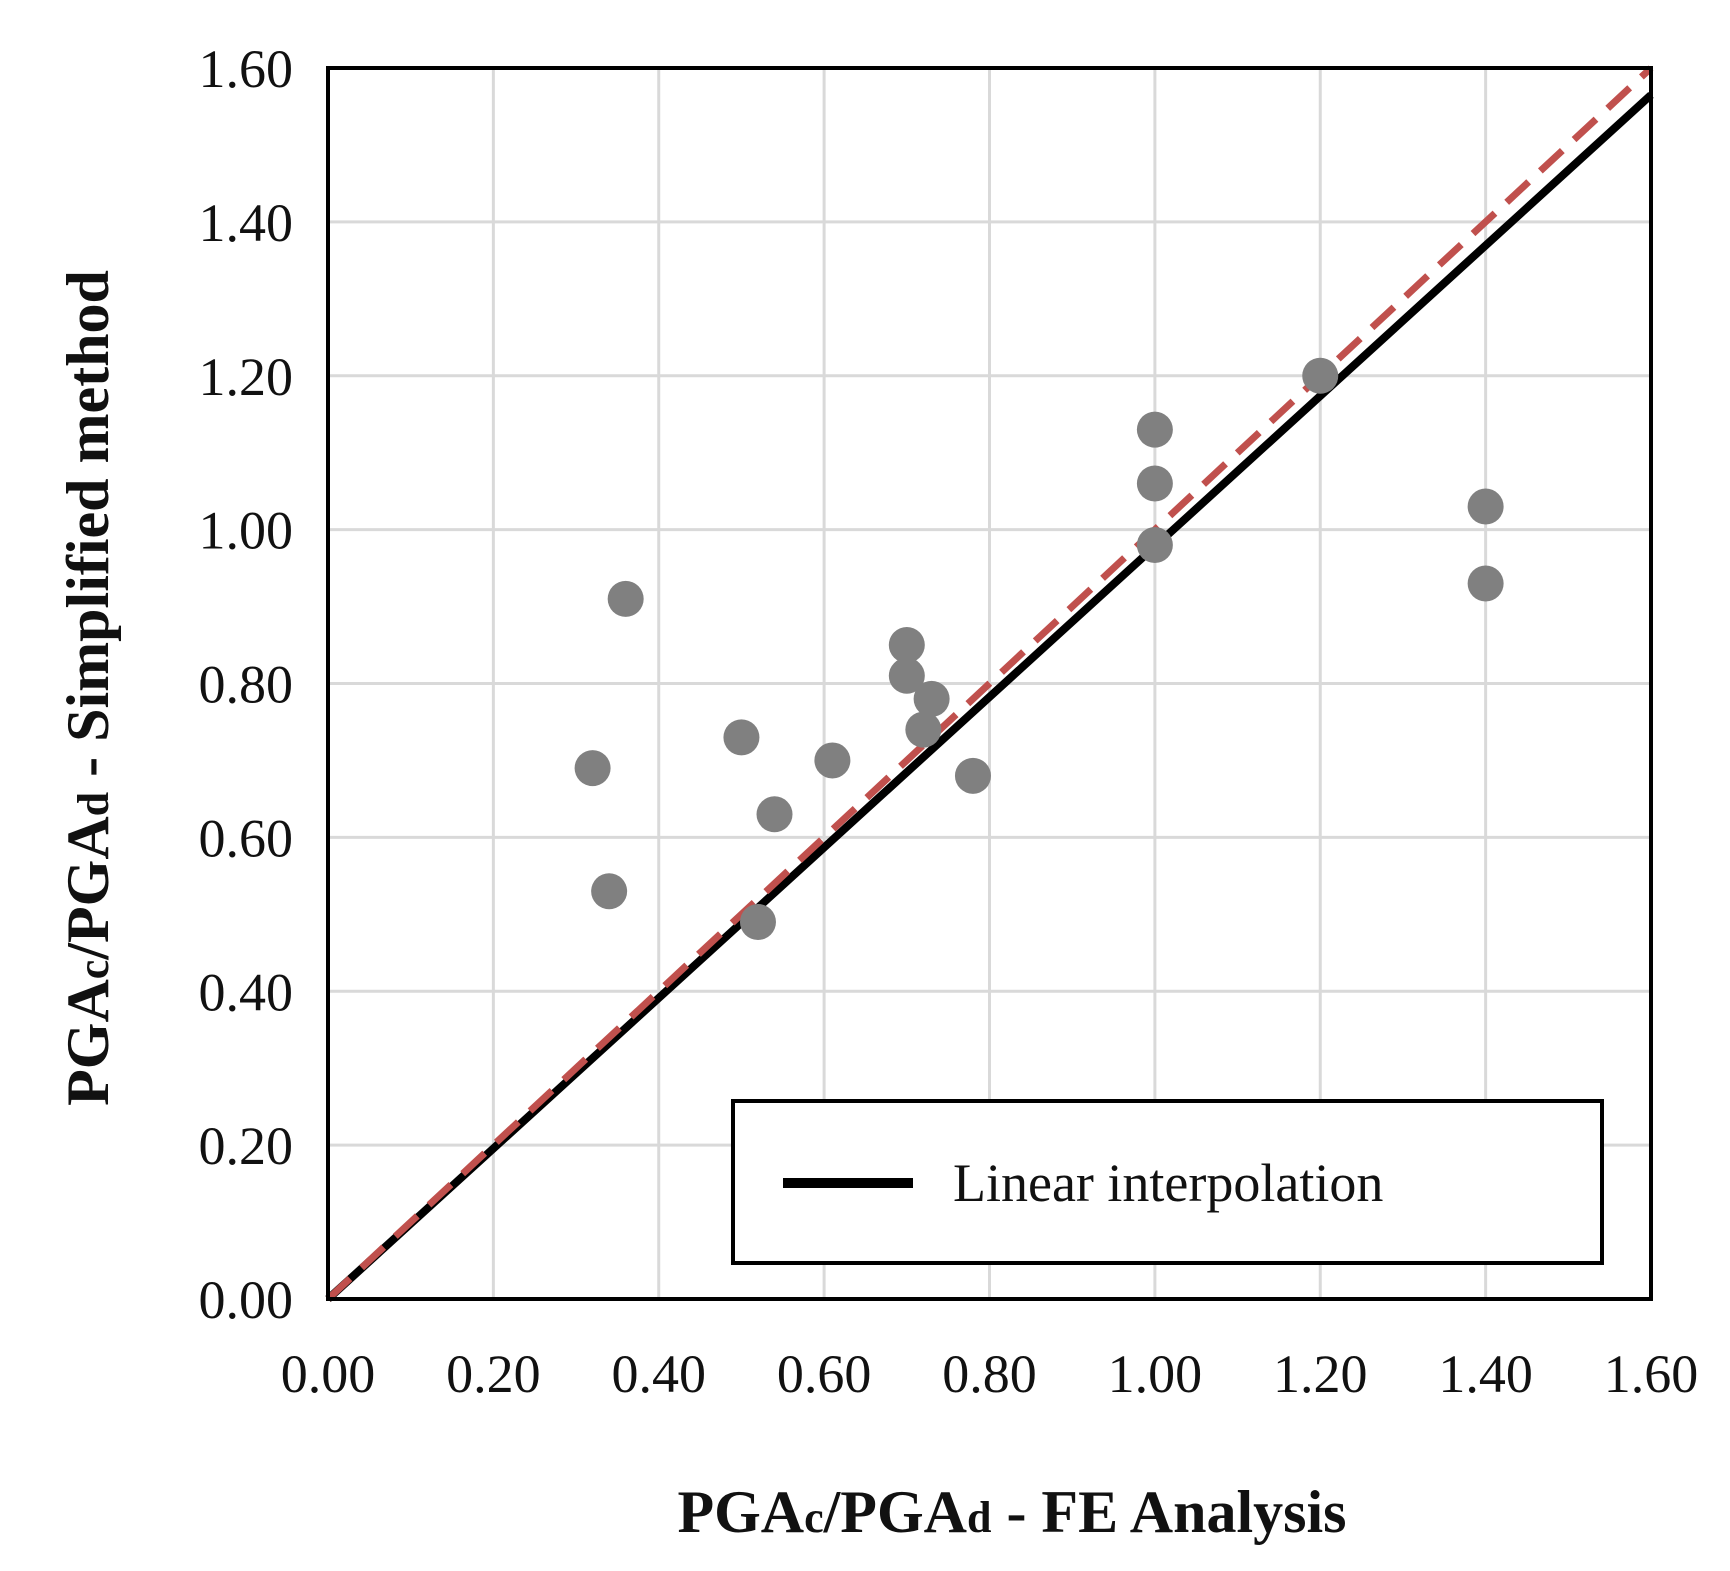  What do you see at coordinates (1320, 1374) in the screenshot?
I see `x-tick-label: 1.20` at bounding box center [1320, 1374].